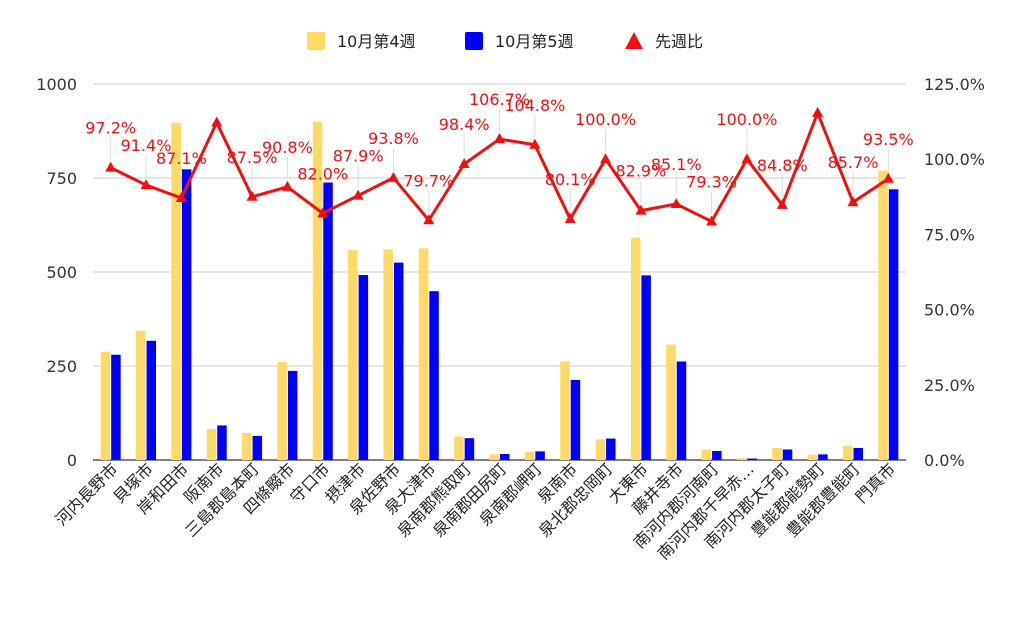 The height and width of the screenshot is (633, 1024). I want to click on y-right-tick-label: 0.0%, so click(944, 460).